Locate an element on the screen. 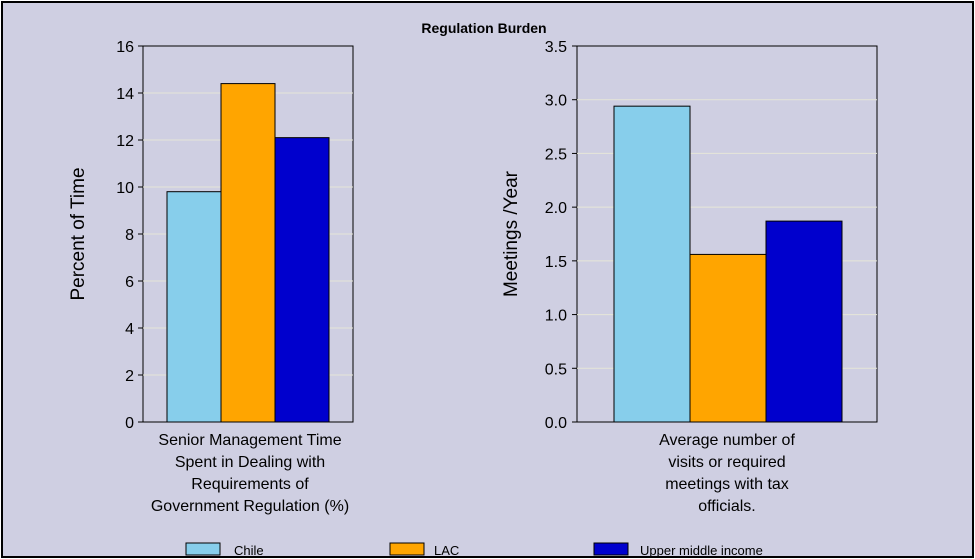 This screenshot has height=559, width=975. x-axis-label-line: Spent in Dealing with is located at coordinates (250, 462).